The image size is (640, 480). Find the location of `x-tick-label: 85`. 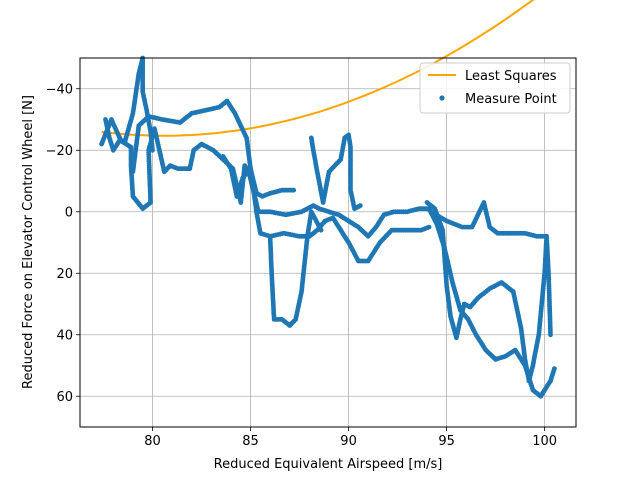

x-tick-label: 85 is located at coordinates (250, 441).